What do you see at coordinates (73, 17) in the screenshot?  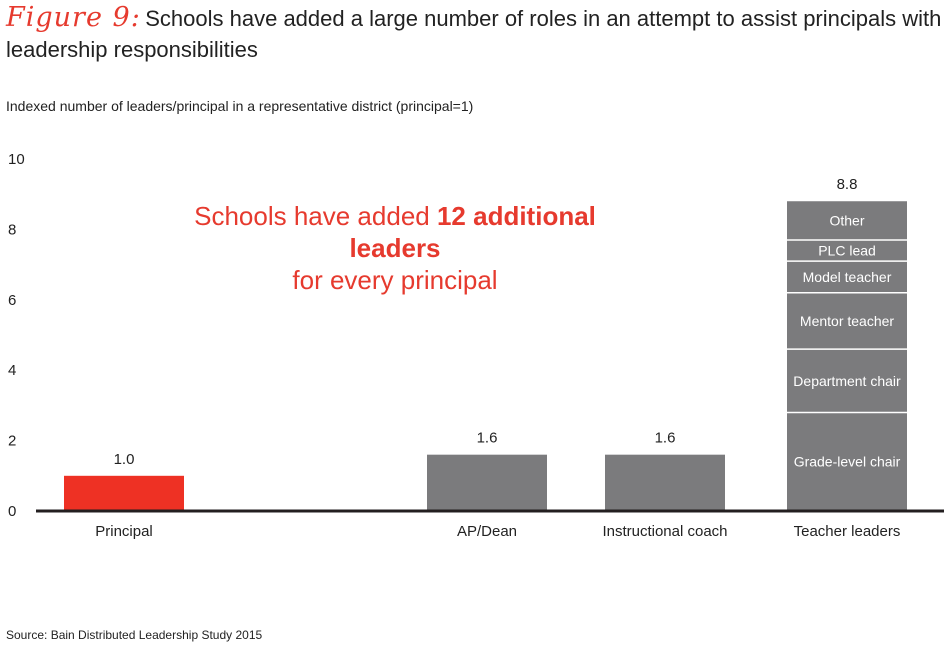 I see `figure-label: Figure 9:` at bounding box center [73, 17].